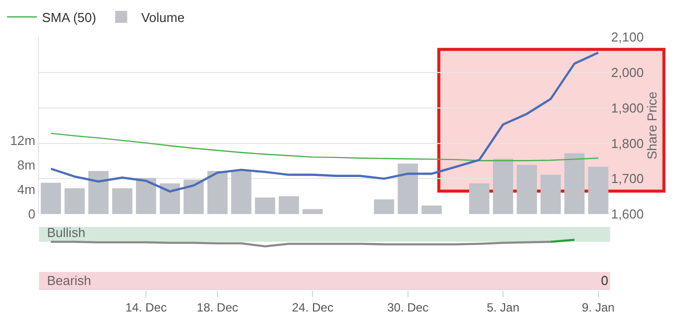 This screenshot has width=680, height=320. What do you see at coordinates (324, 147) in the screenshot?
I see `line-series` at bounding box center [324, 147].